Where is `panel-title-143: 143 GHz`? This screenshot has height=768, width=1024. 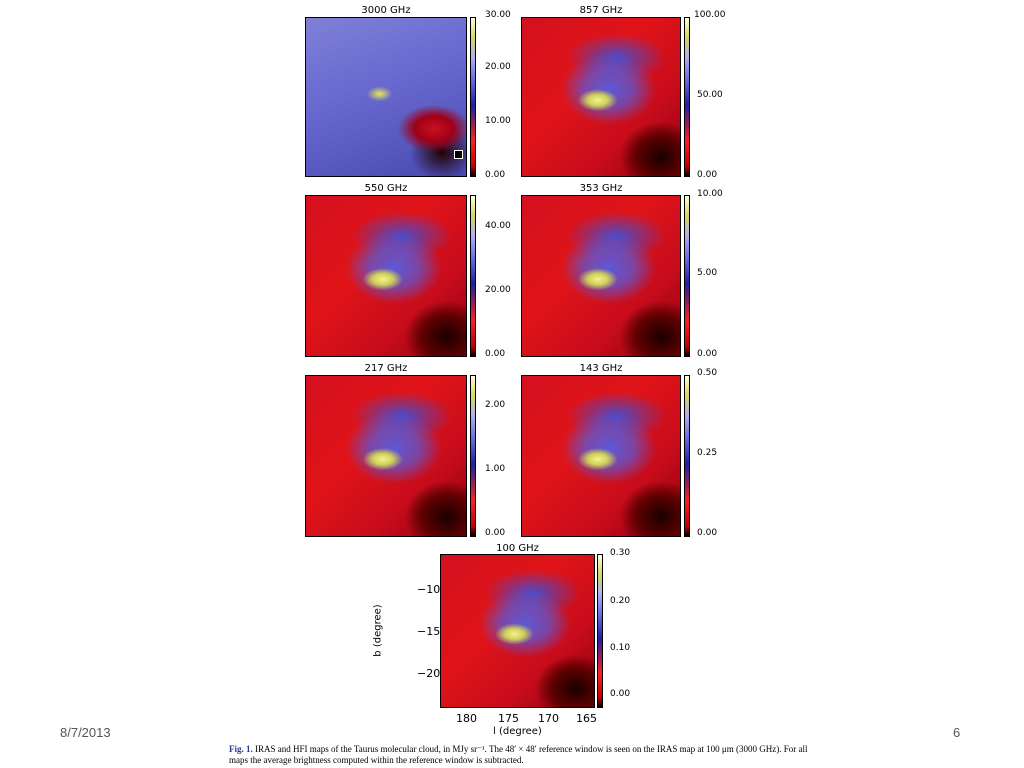
panel-title-143: 143 GHz is located at coordinates (601, 368).